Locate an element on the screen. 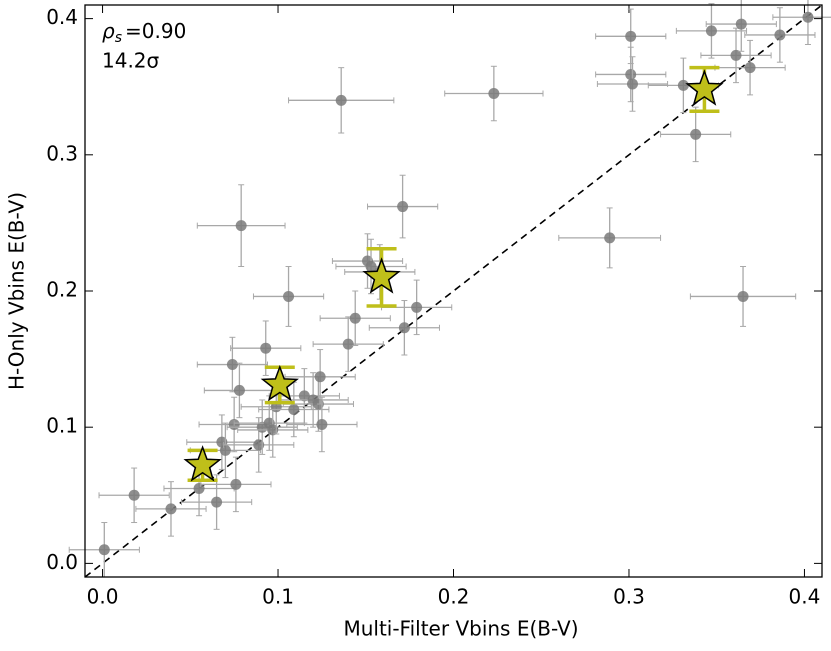  y-tick-label: 0.3 is located at coordinates (62, 153).